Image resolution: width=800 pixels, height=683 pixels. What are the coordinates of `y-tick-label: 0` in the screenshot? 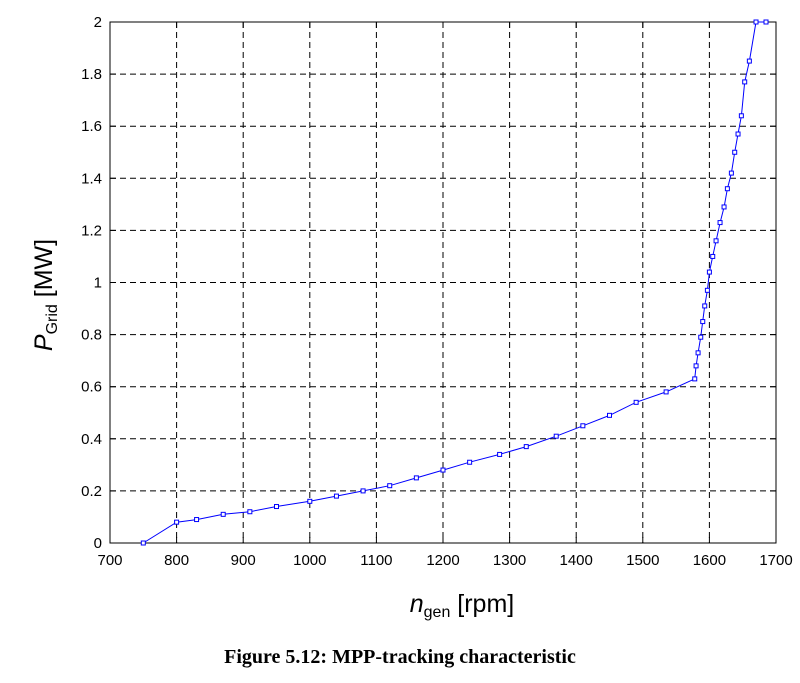 It's located at (98, 543).